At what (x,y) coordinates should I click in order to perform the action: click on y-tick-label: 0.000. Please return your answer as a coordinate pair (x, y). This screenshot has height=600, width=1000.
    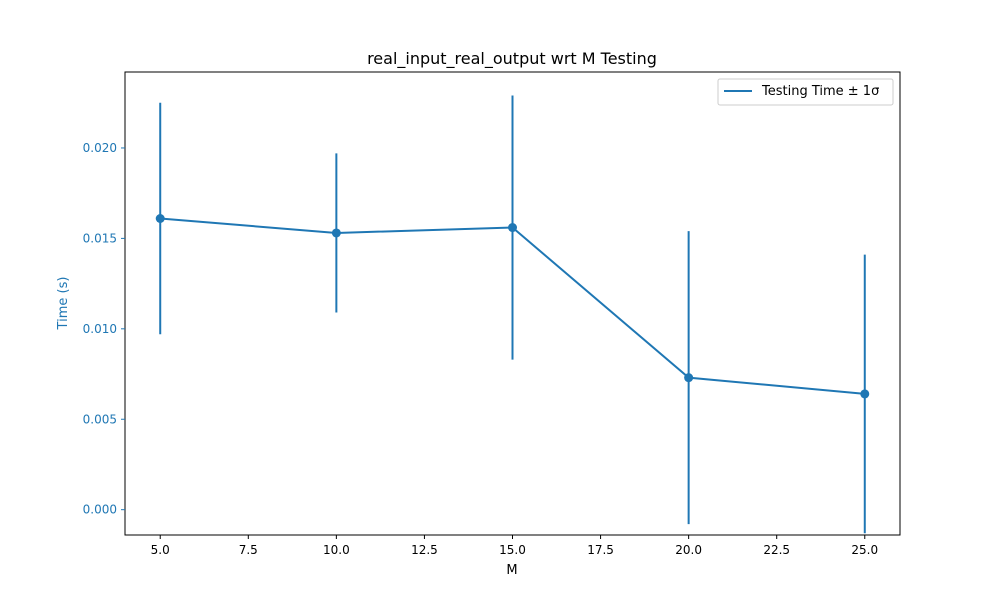
    Looking at the image, I should click on (100, 510).